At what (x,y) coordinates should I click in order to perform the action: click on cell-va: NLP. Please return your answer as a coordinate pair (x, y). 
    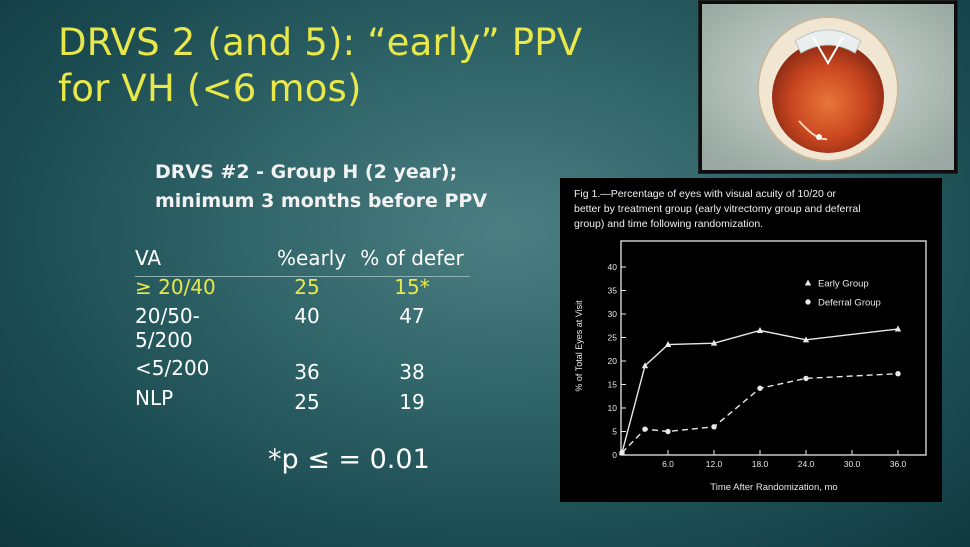
    Looking at the image, I should click on (154, 398).